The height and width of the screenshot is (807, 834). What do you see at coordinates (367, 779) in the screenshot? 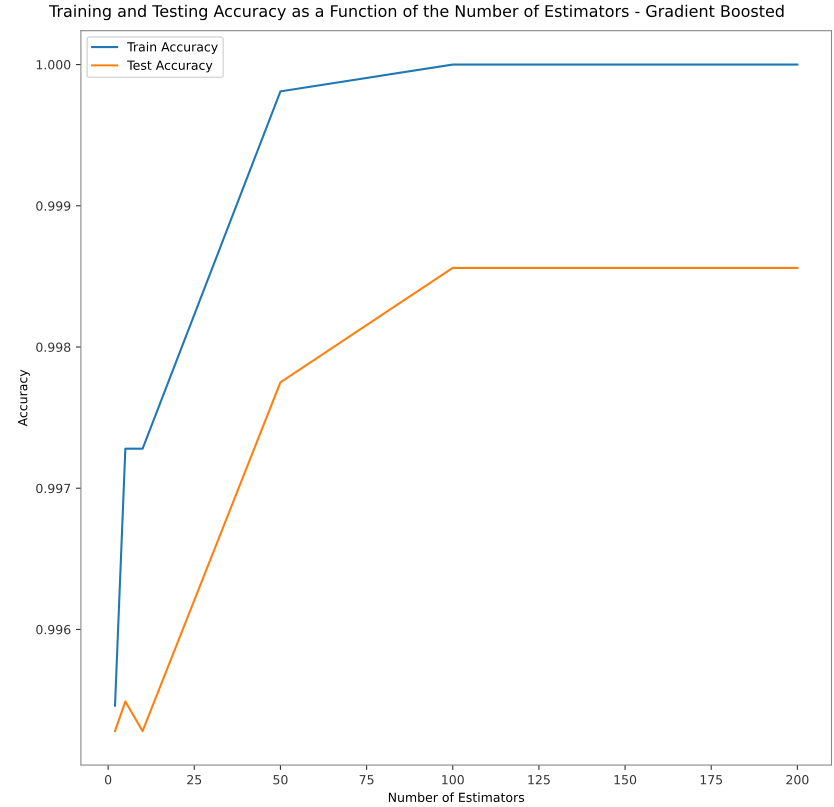
I see `x-tick-label: 75` at bounding box center [367, 779].